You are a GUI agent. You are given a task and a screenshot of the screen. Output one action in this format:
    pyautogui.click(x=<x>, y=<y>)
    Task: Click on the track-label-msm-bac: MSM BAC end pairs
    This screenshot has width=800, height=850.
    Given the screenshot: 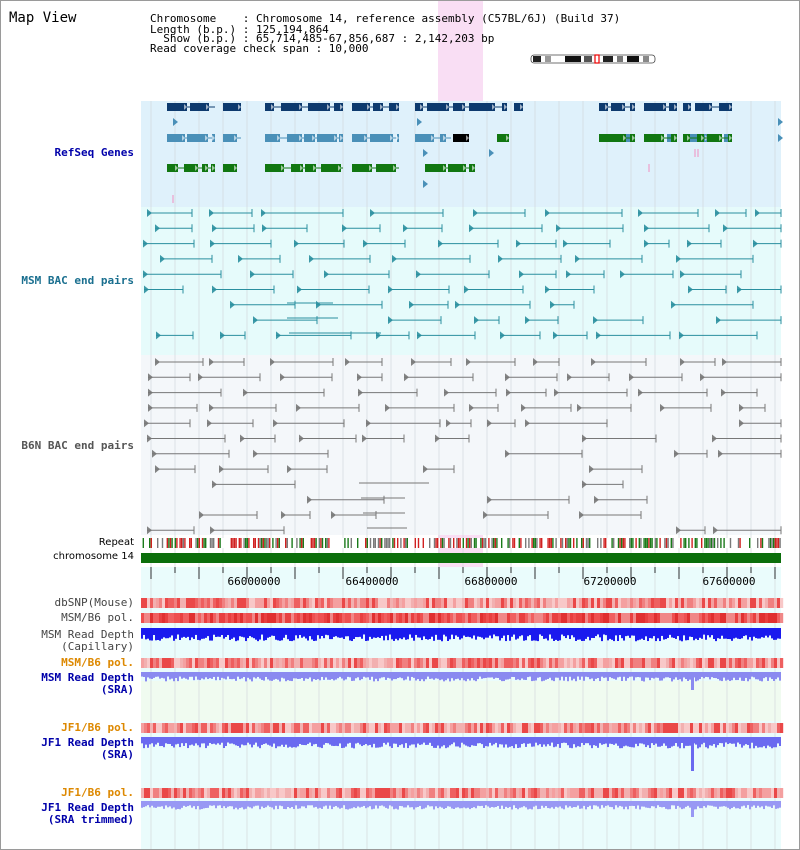 What is the action you would take?
    pyautogui.click(x=77, y=280)
    